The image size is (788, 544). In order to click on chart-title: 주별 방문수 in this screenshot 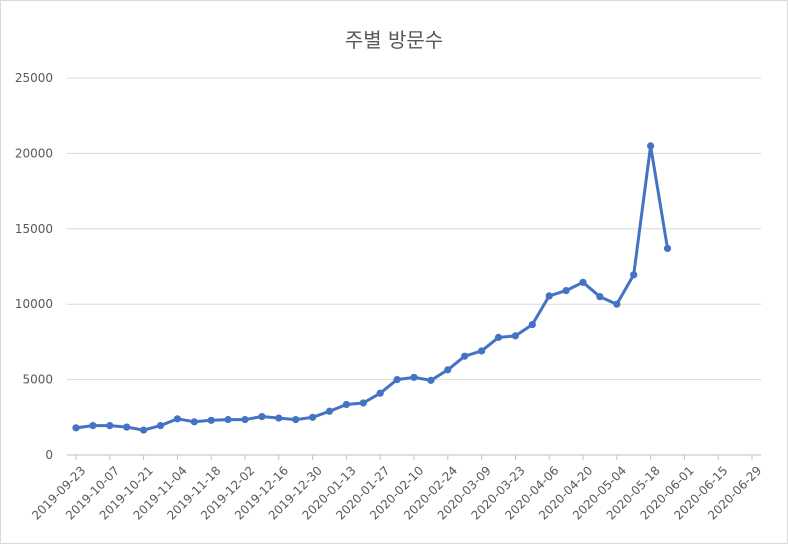, I will do `click(394, 40)`.